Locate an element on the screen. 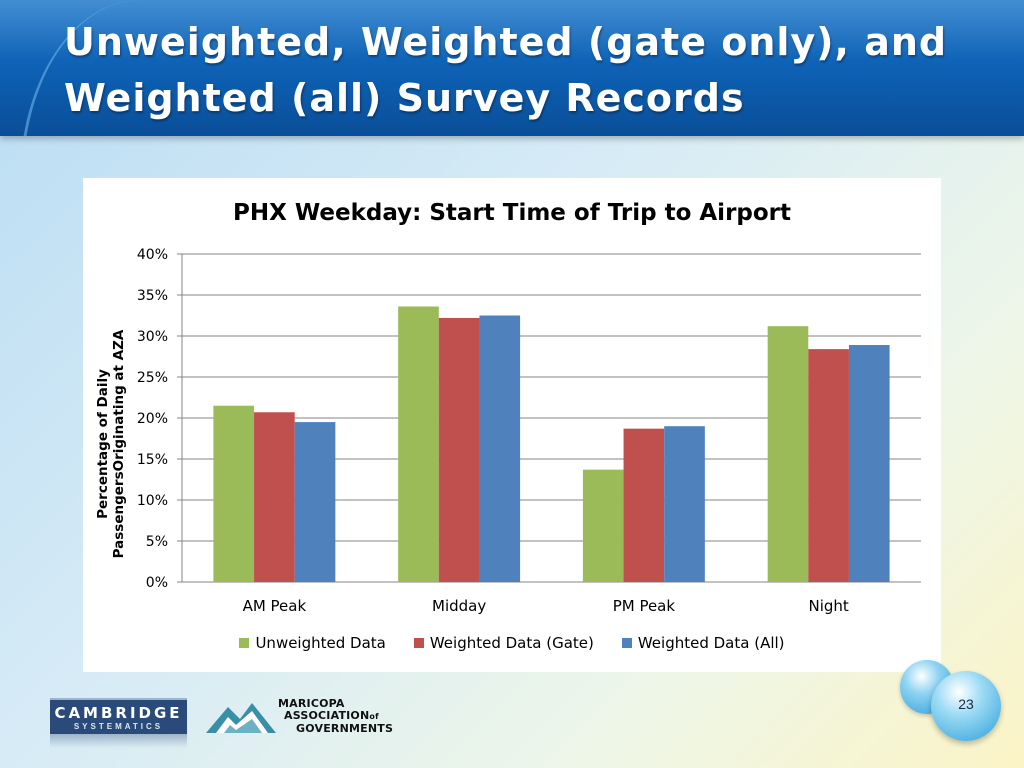  bar-weighted-data-all--pm-peak is located at coordinates (684, 504).